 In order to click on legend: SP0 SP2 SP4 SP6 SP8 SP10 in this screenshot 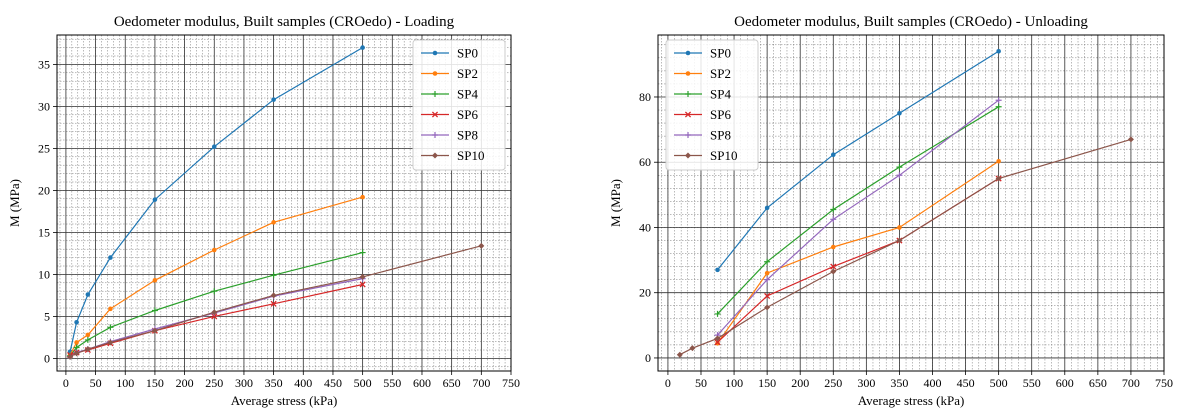, I will do `click(459, 105)`.